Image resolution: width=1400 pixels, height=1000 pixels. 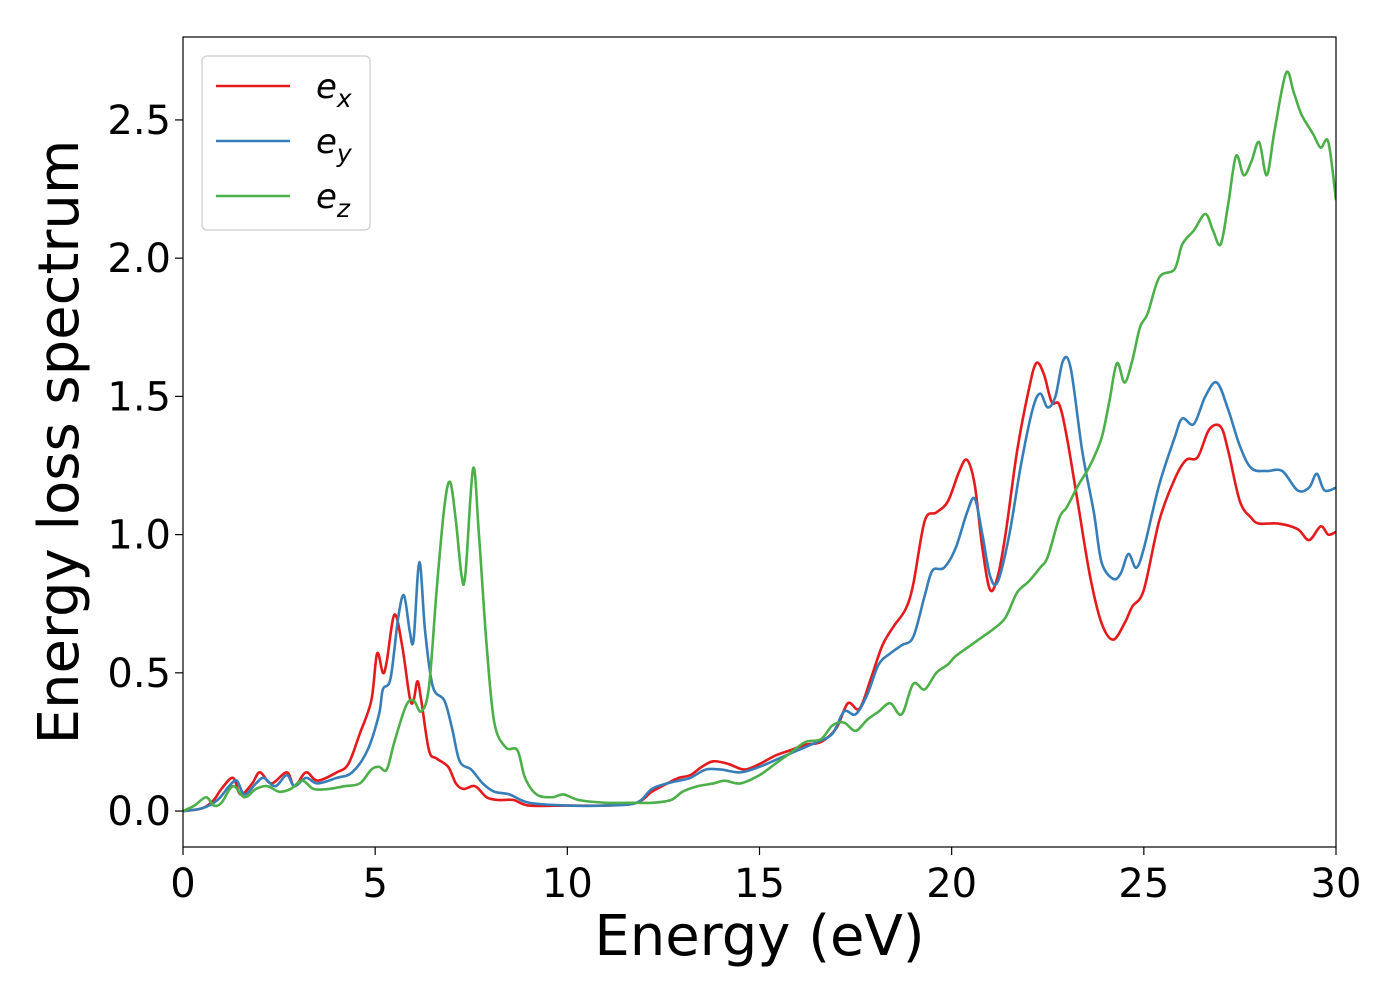 I want to click on y-tick-label: 0.0, so click(x=139, y=812).